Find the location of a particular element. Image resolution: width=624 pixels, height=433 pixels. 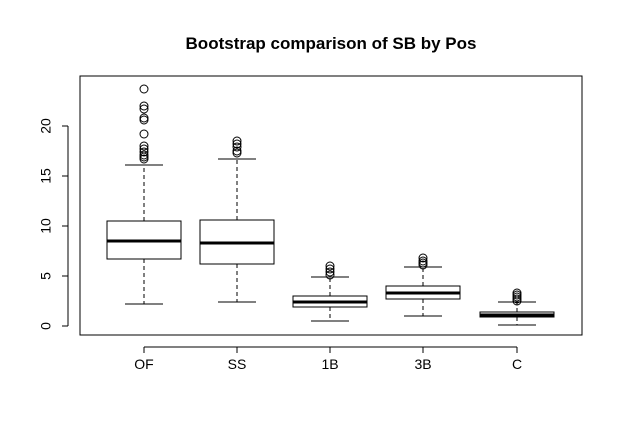

y-tick-label-20: 20 is located at coordinates (46, 126).